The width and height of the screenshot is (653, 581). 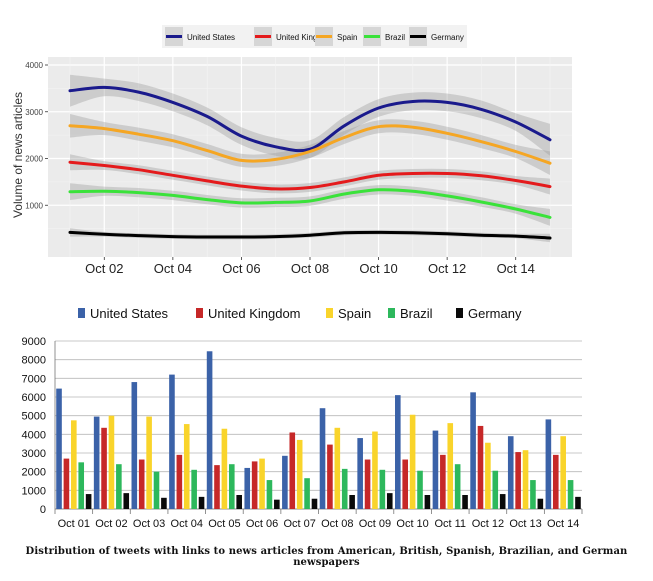 What do you see at coordinates (525, 524) in the screenshot?
I see `bar-x-tick-label: Oct 13` at bounding box center [525, 524].